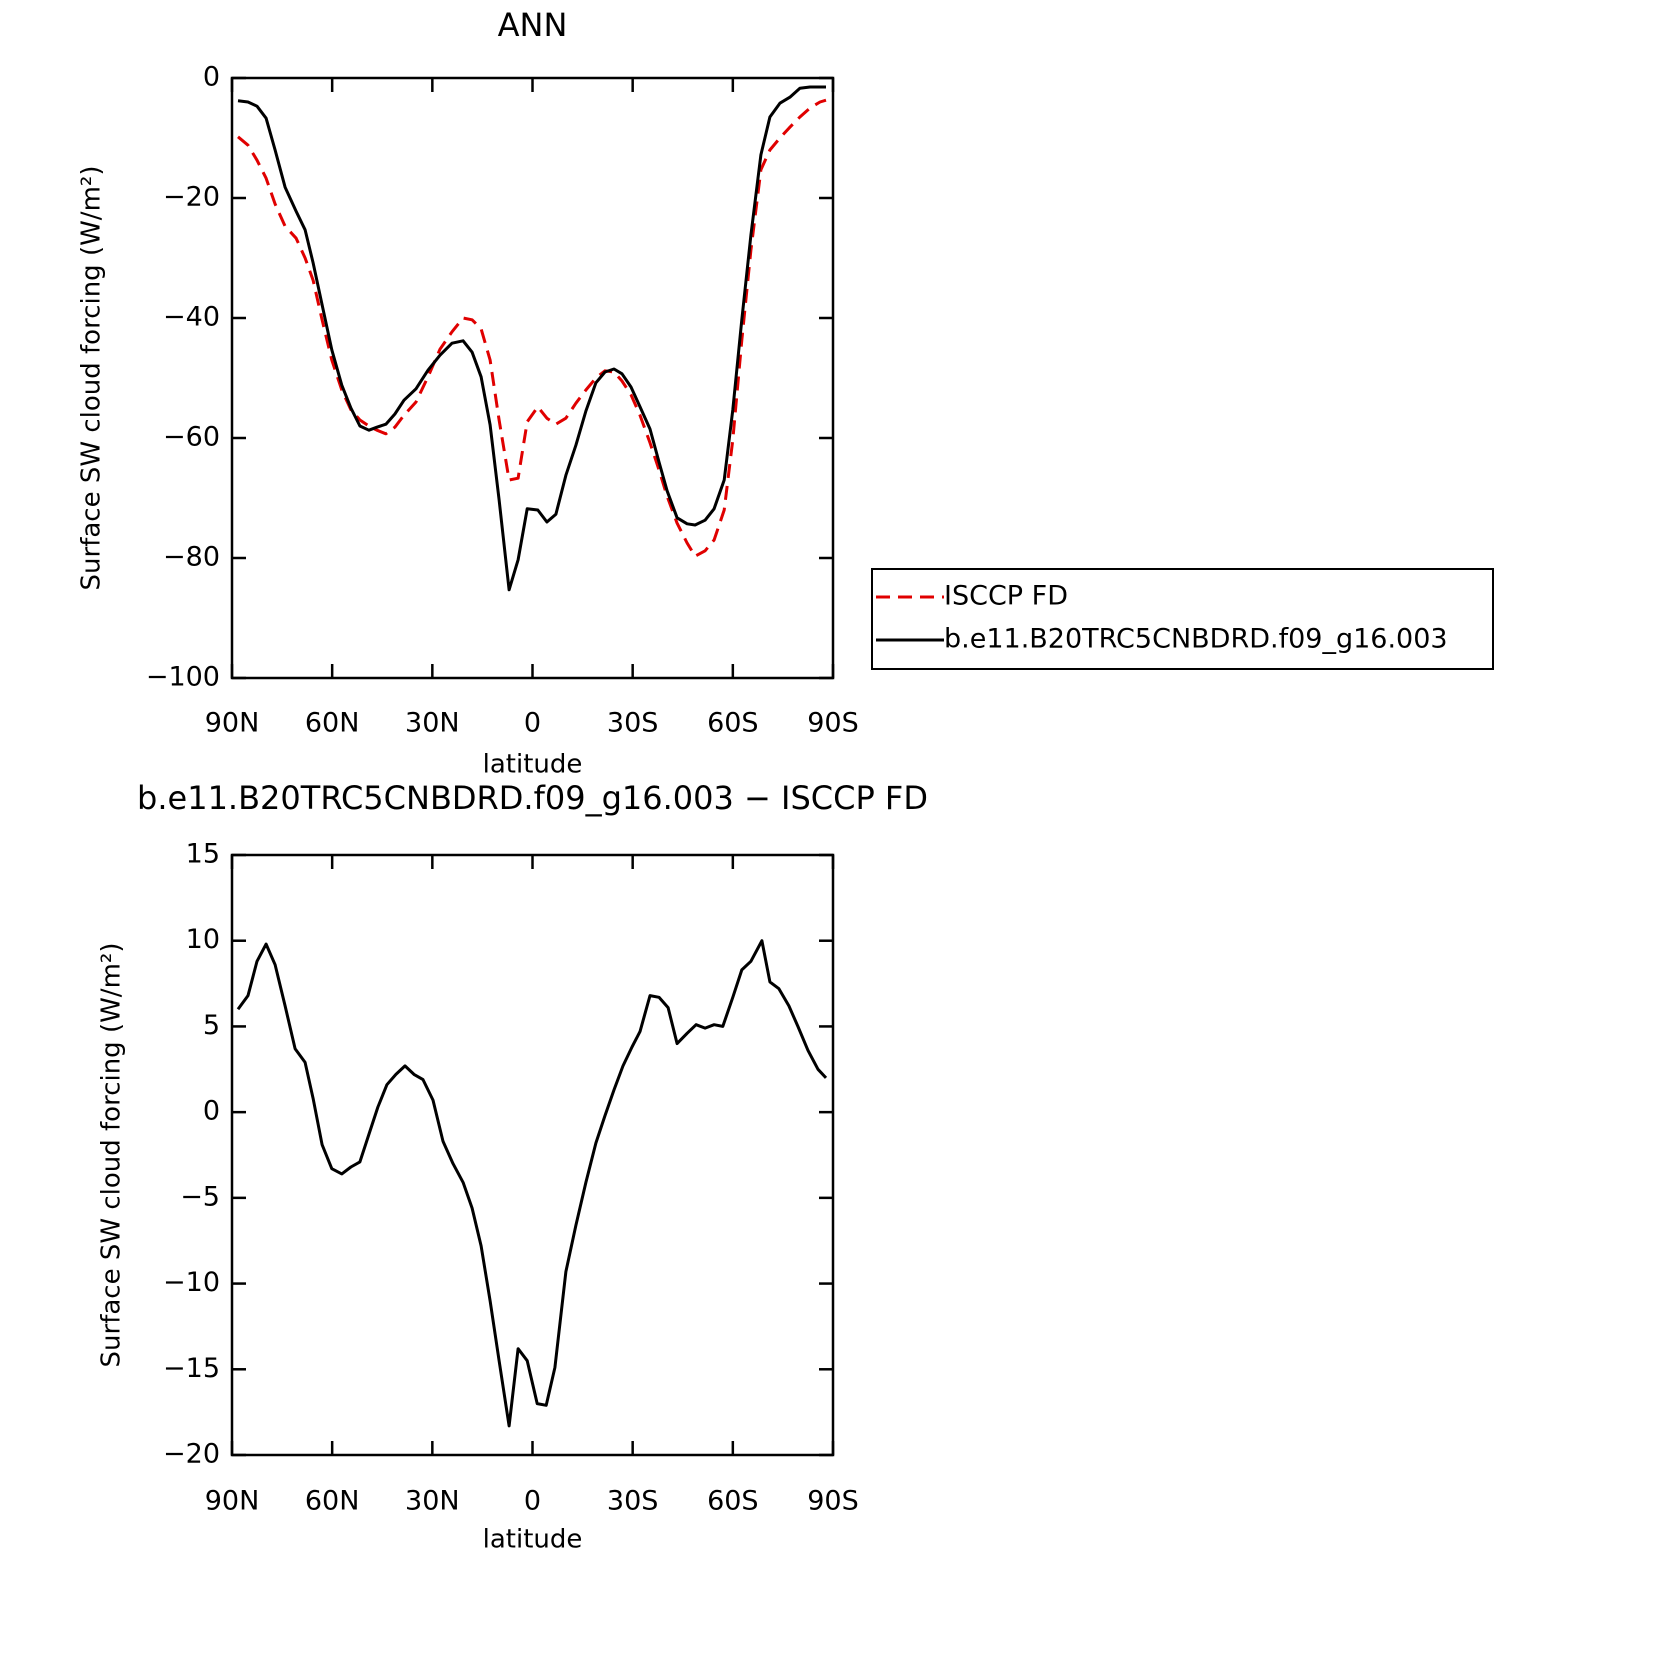 Image resolution: width=1656 pixels, height=1653 pixels. Describe the element at coordinates (191, 557) in the screenshot. I see `y-tick-label: −80` at that location.